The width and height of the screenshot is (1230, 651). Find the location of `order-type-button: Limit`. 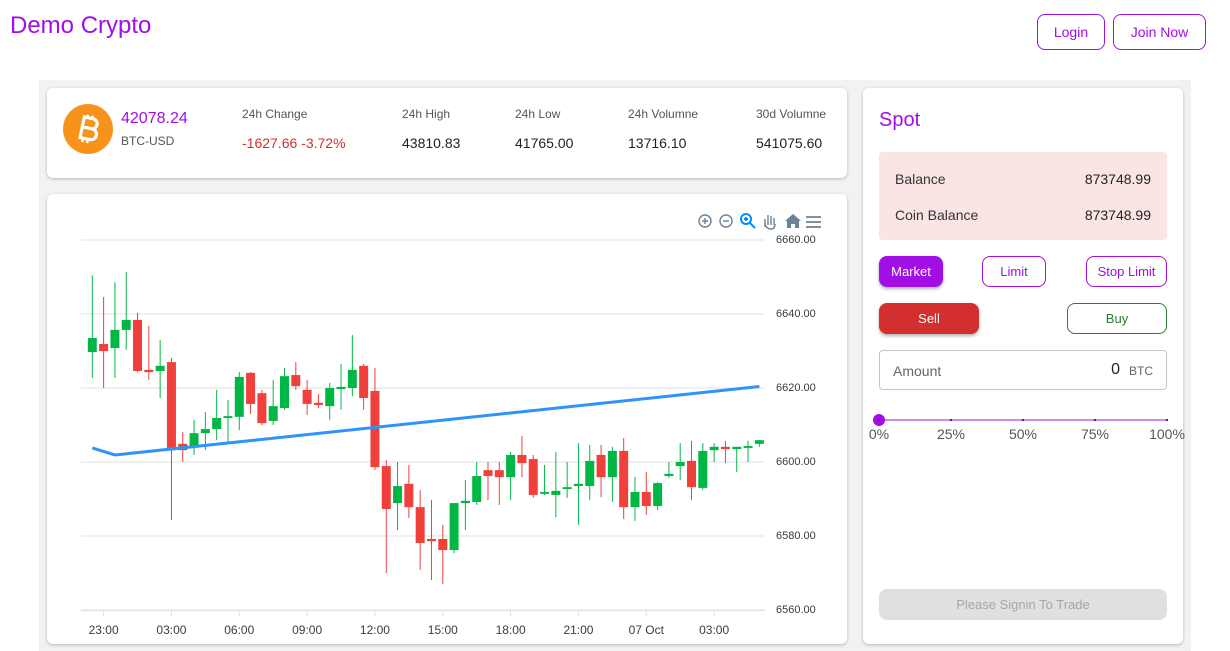

order-type-button: Limit is located at coordinates (1014, 271).